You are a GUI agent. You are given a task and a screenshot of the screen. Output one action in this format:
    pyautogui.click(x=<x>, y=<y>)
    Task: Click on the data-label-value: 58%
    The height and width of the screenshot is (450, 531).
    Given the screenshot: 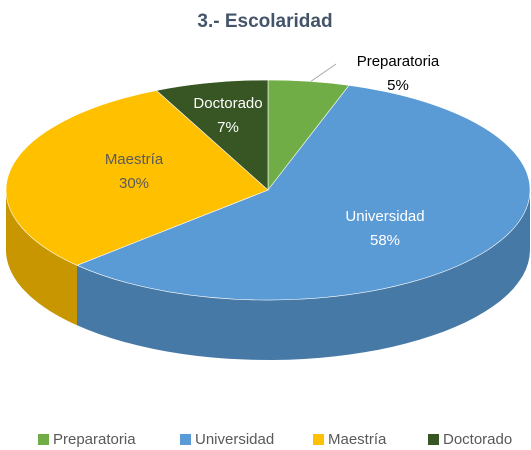 What is the action you would take?
    pyautogui.click(x=385, y=240)
    